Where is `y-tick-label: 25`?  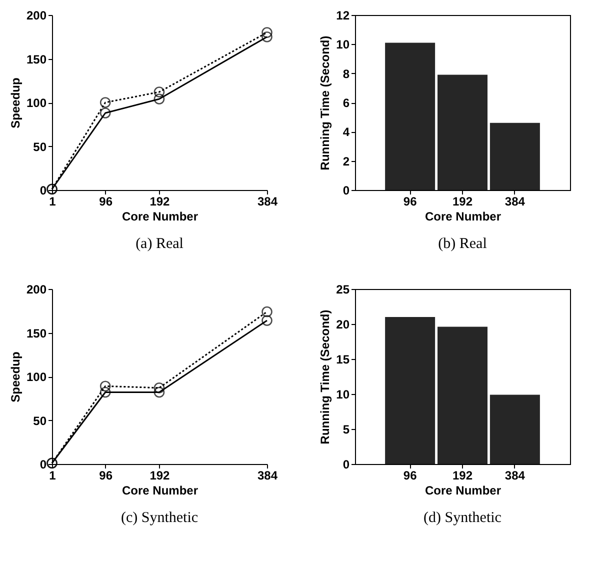
y-tick-label: 25 is located at coordinates (343, 289).